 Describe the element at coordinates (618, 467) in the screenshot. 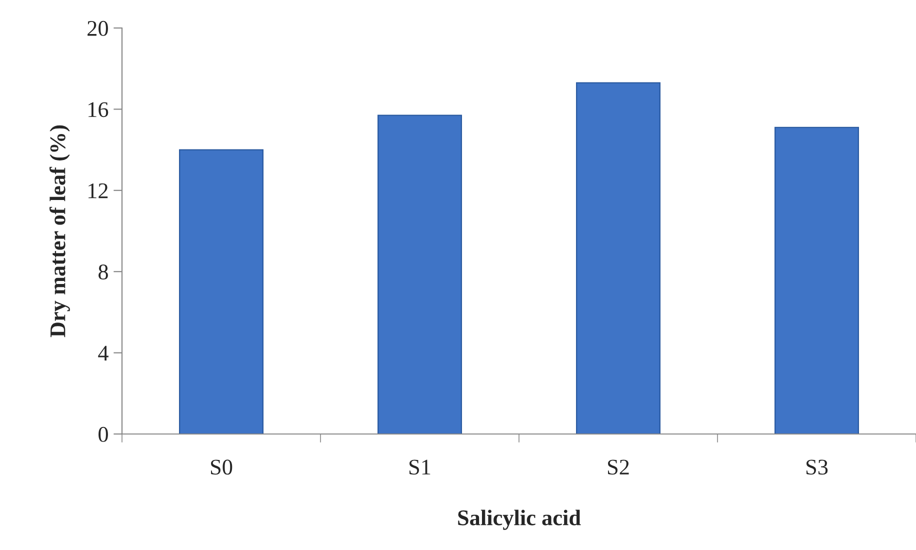

I see `x-tick-label: S2` at that location.